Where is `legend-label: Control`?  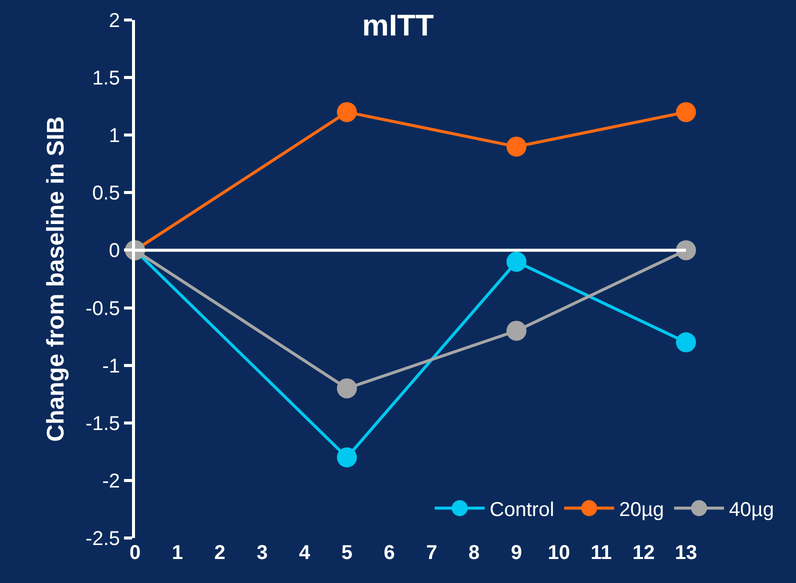
legend-label: Control is located at coordinates (522, 509).